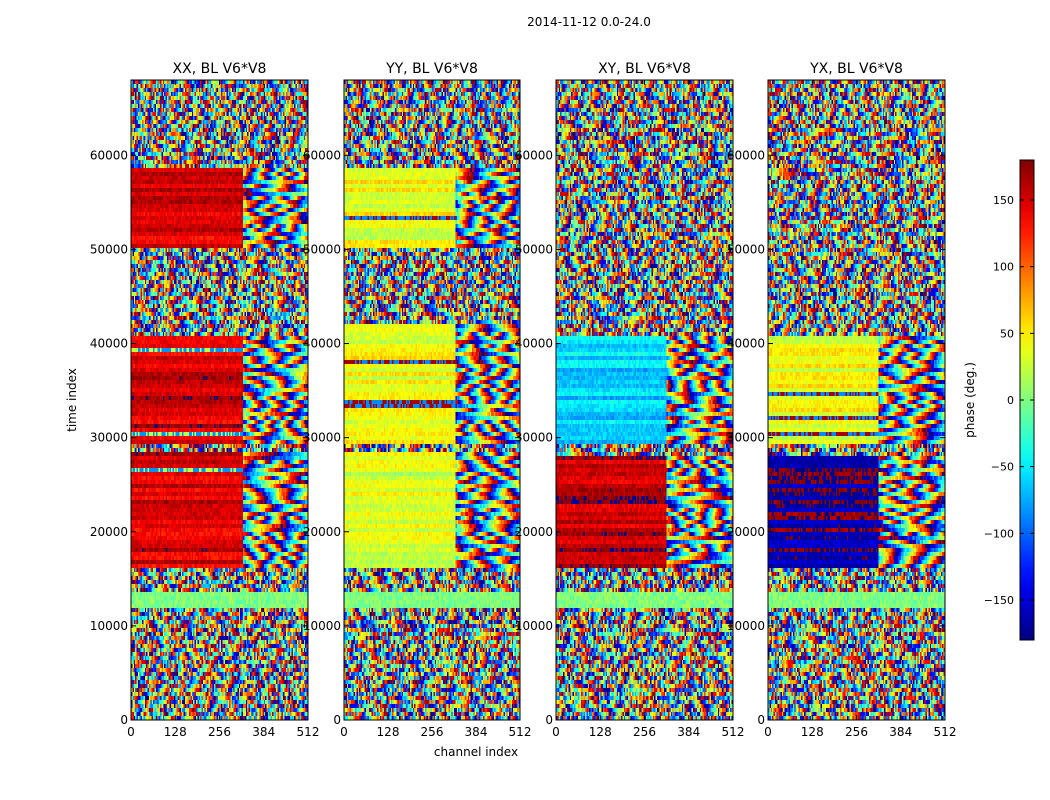 This screenshot has height=800, width=1050. Describe the element at coordinates (1002, 467) in the screenshot. I see `colorbar-tick-label: −50` at that location.